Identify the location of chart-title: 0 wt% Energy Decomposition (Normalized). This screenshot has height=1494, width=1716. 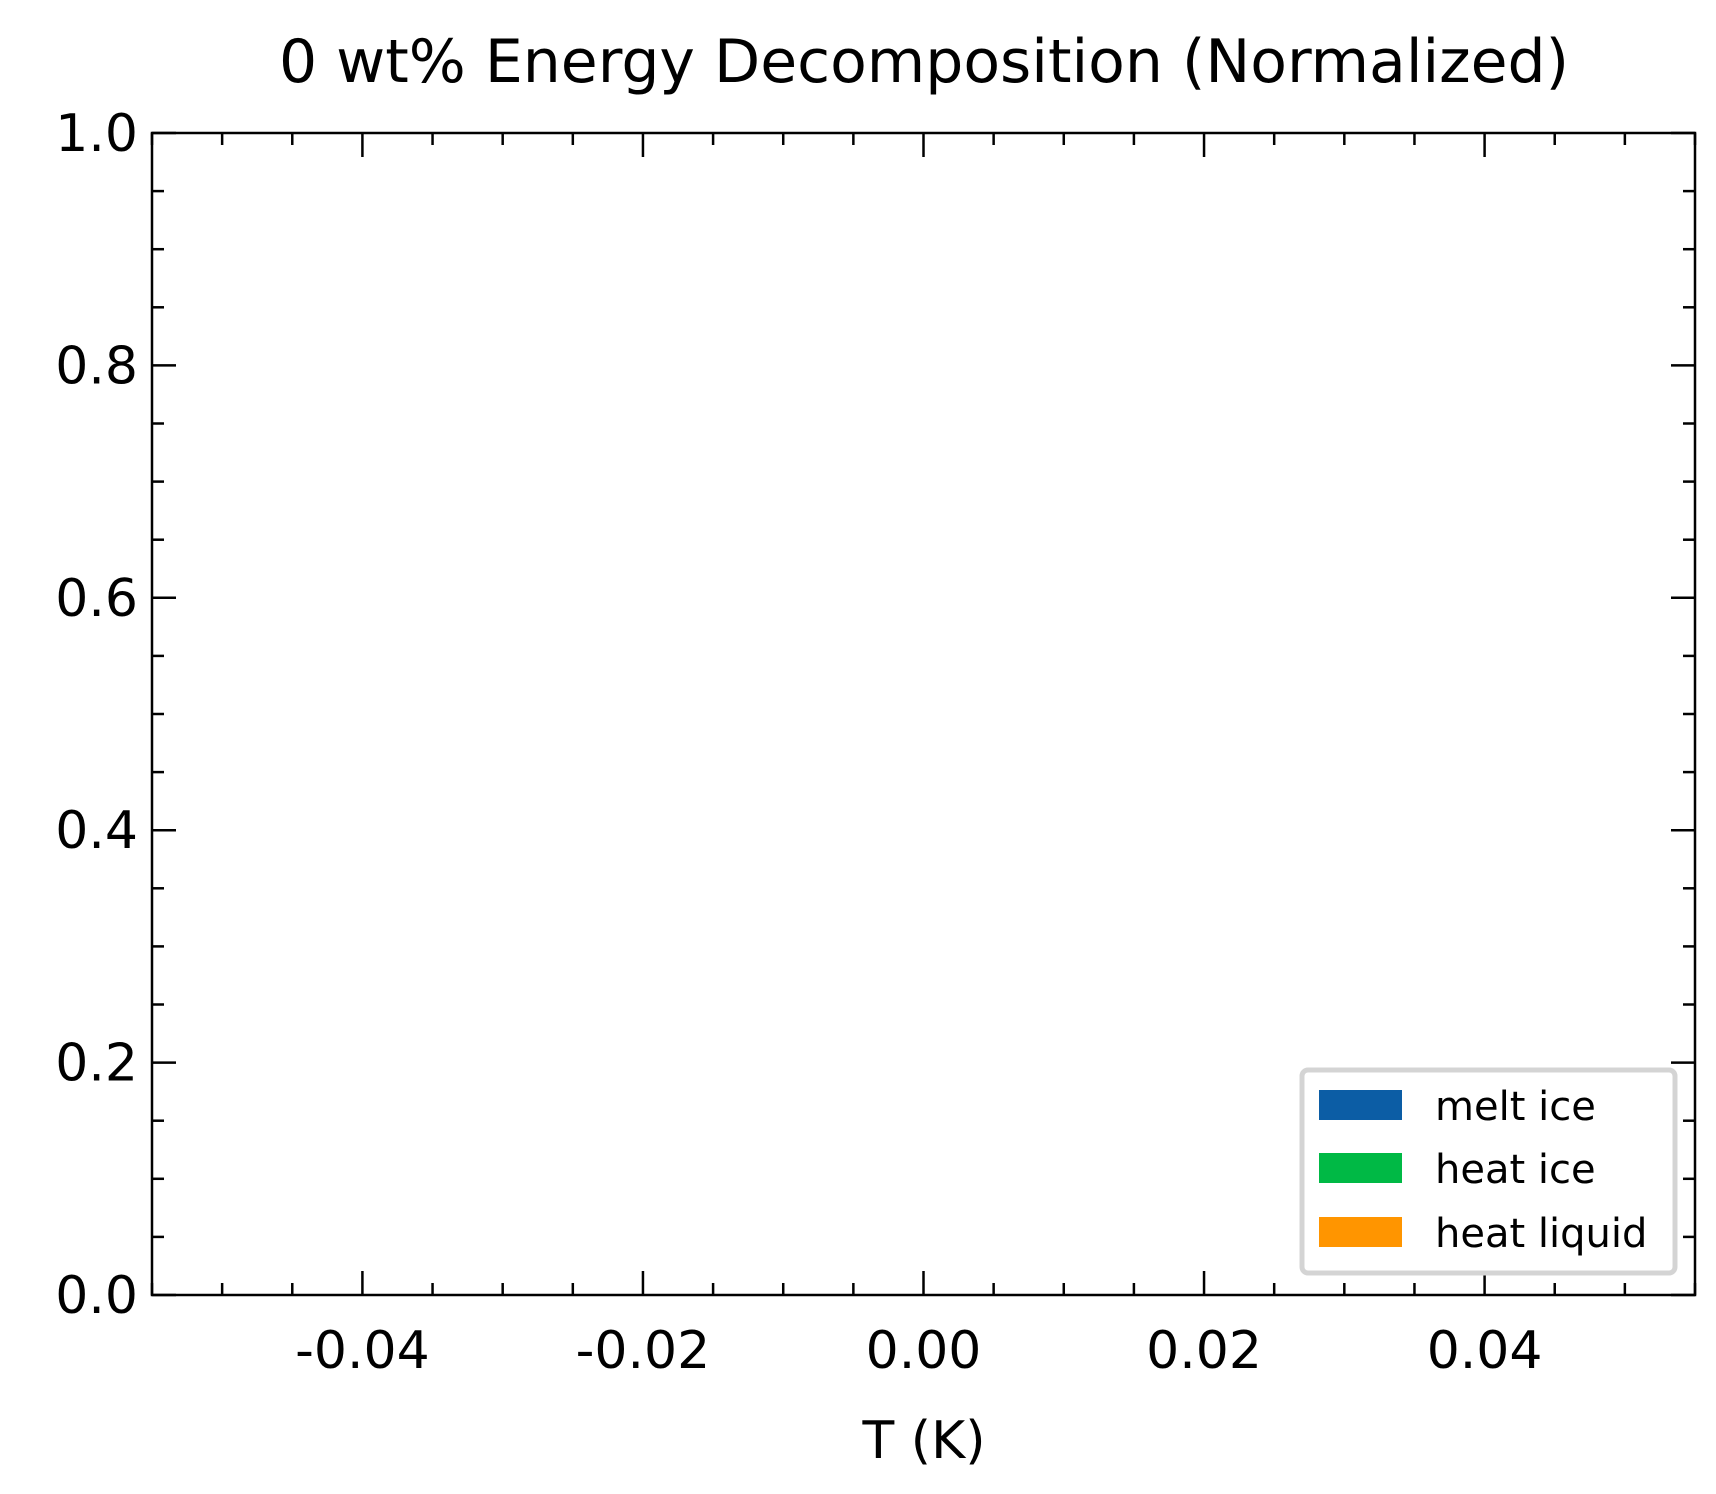
(924, 62).